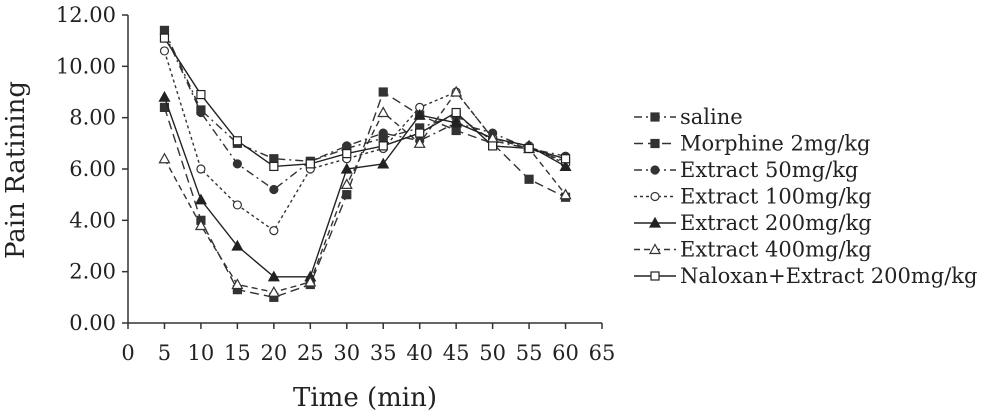  Describe the element at coordinates (529, 353) in the screenshot. I see `x-tick-label: 55` at that location.